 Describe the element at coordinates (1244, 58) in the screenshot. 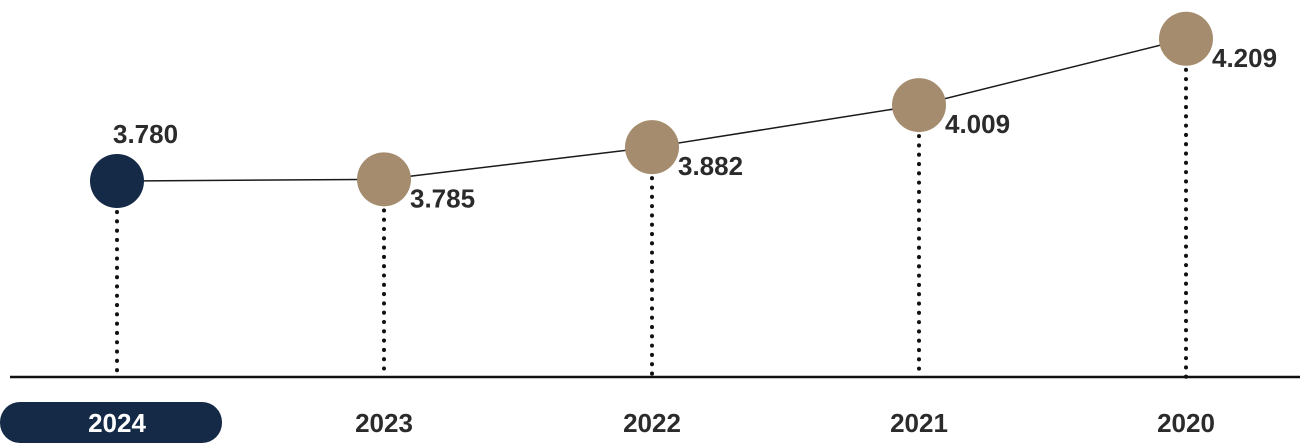

I see `value-label-2020: 4.209` at that location.